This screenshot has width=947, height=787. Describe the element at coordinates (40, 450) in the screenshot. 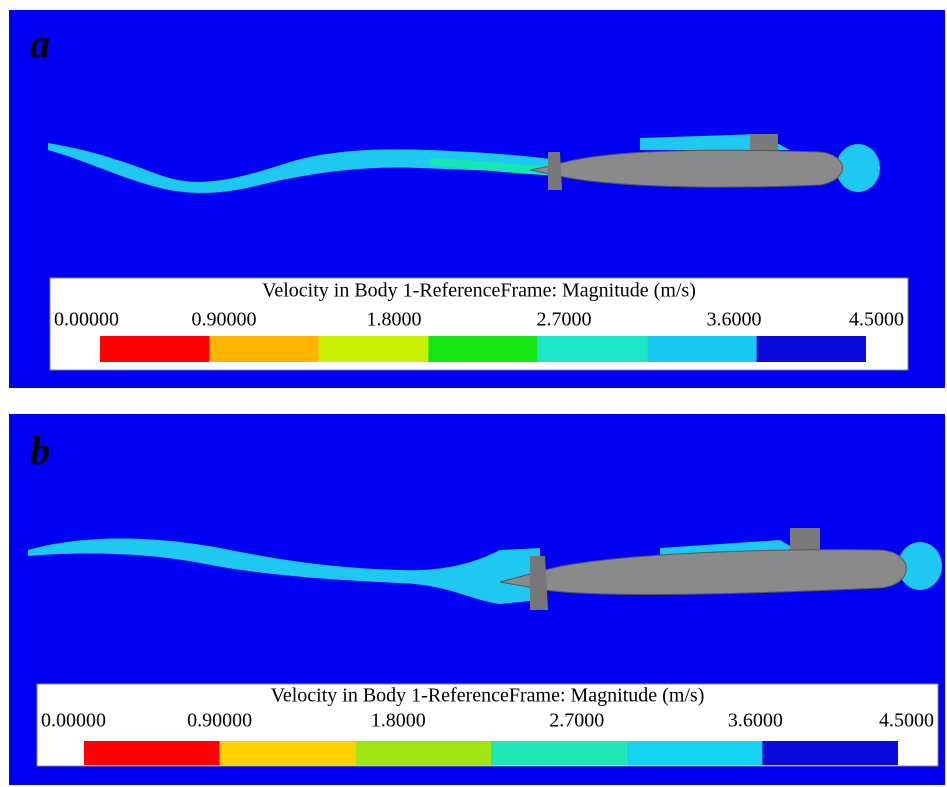

I see `panel-label: b` at that location.